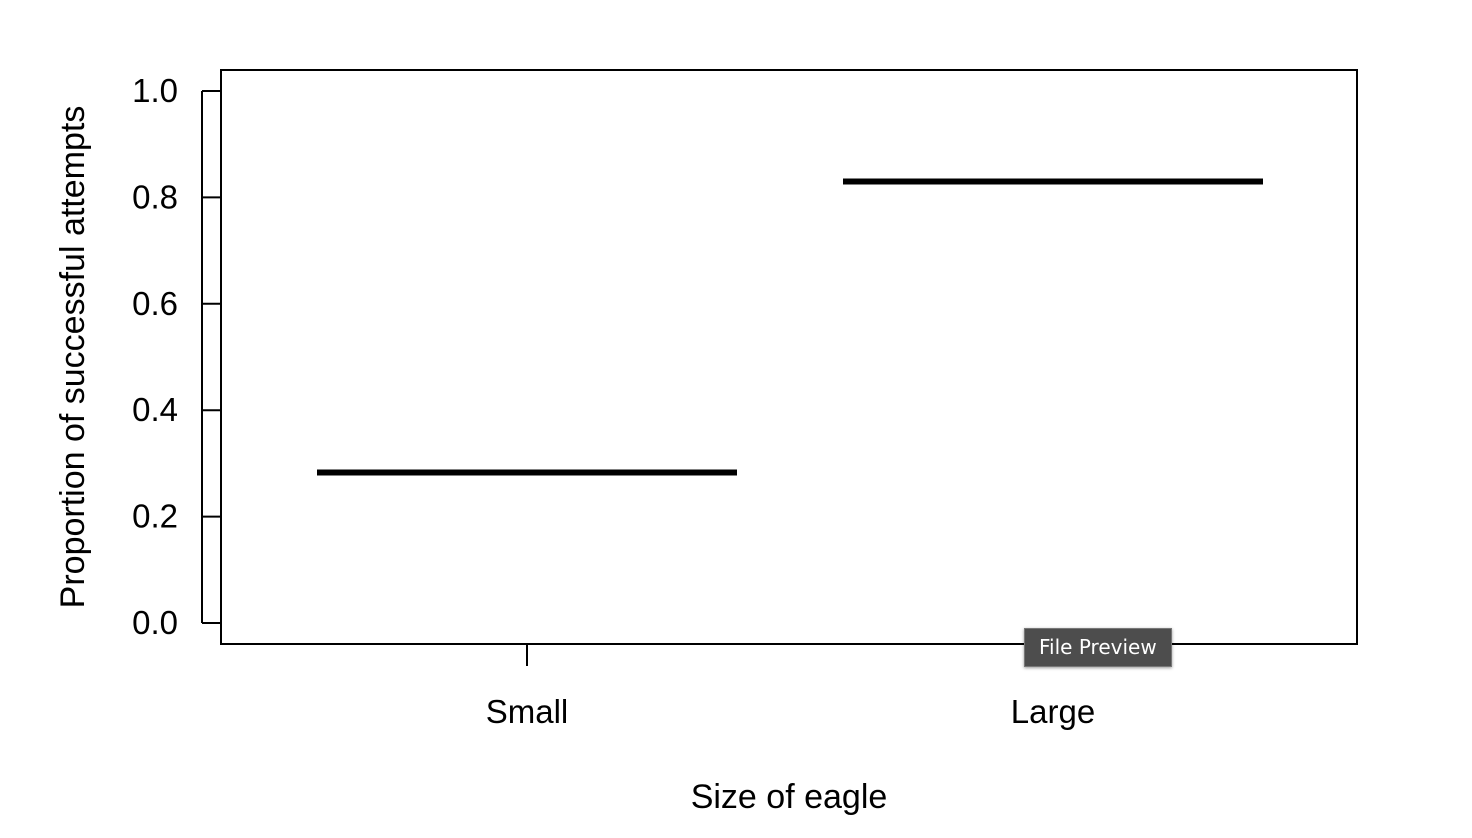 The width and height of the screenshot is (1472, 838). What do you see at coordinates (1098, 647) in the screenshot?
I see `file-preview-tooltip: File Preview` at bounding box center [1098, 647].